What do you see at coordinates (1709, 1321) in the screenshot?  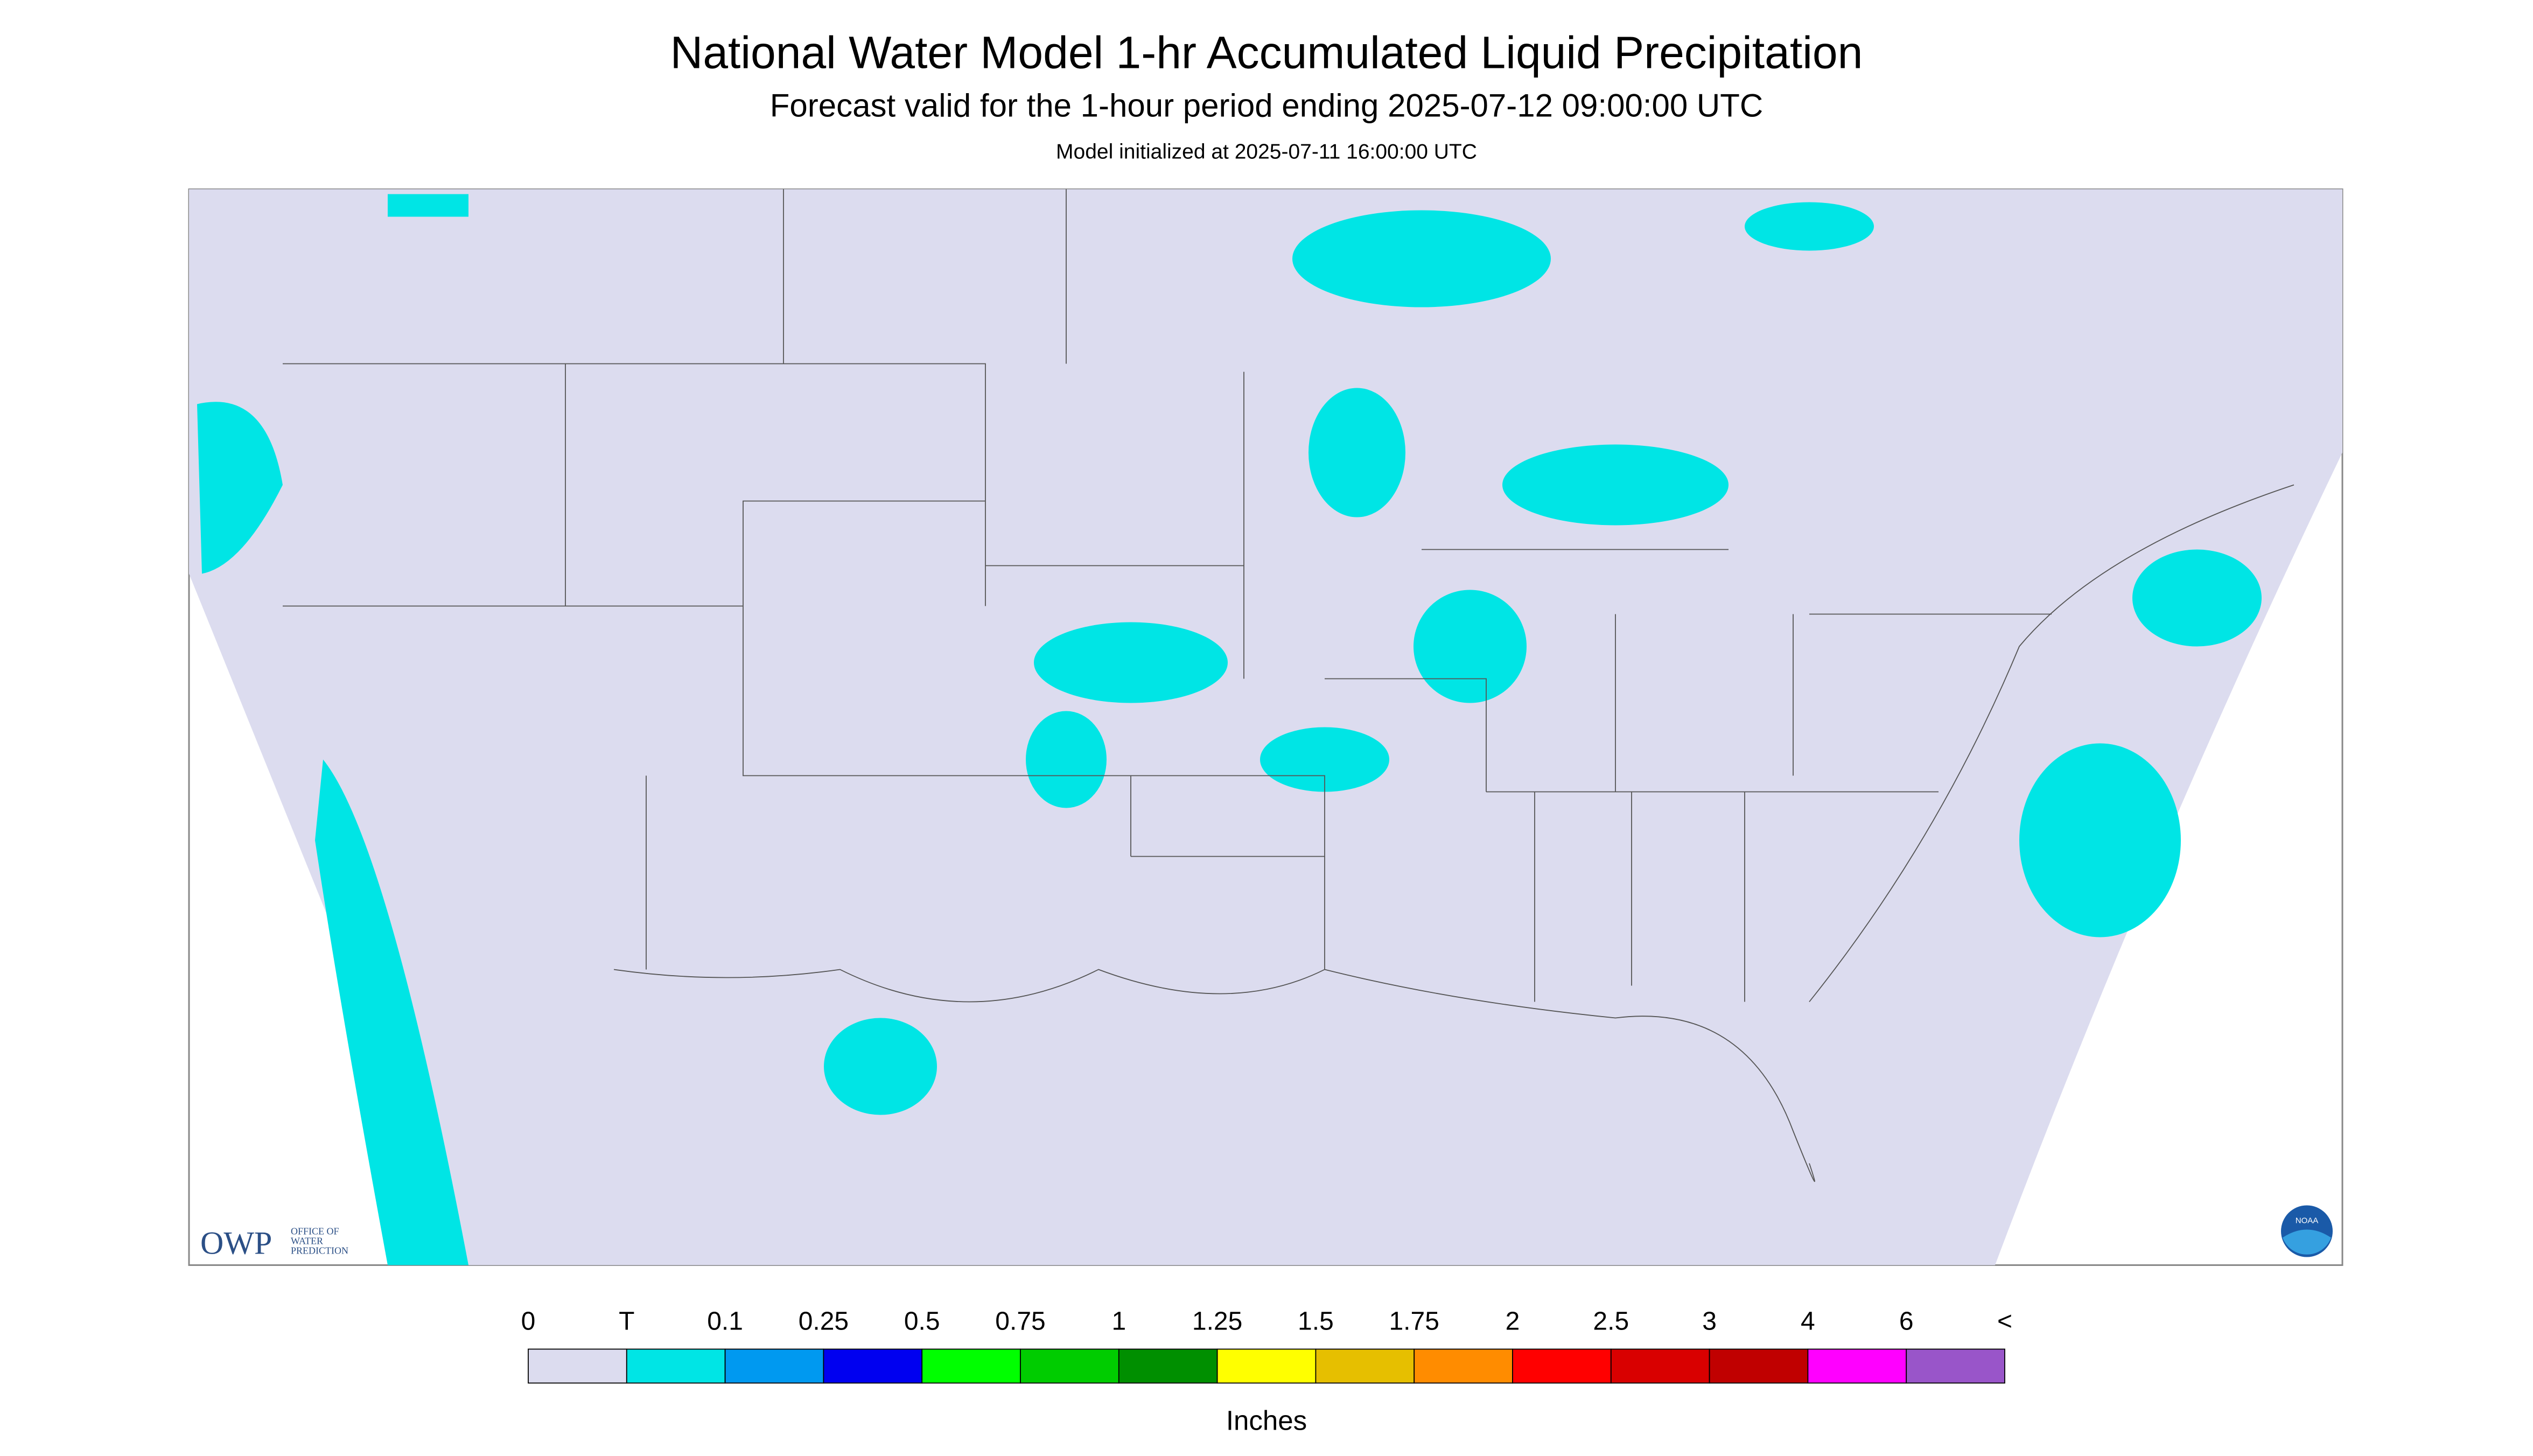 I see `colorbar-label: 3` at bounding box center [1709, 1321].